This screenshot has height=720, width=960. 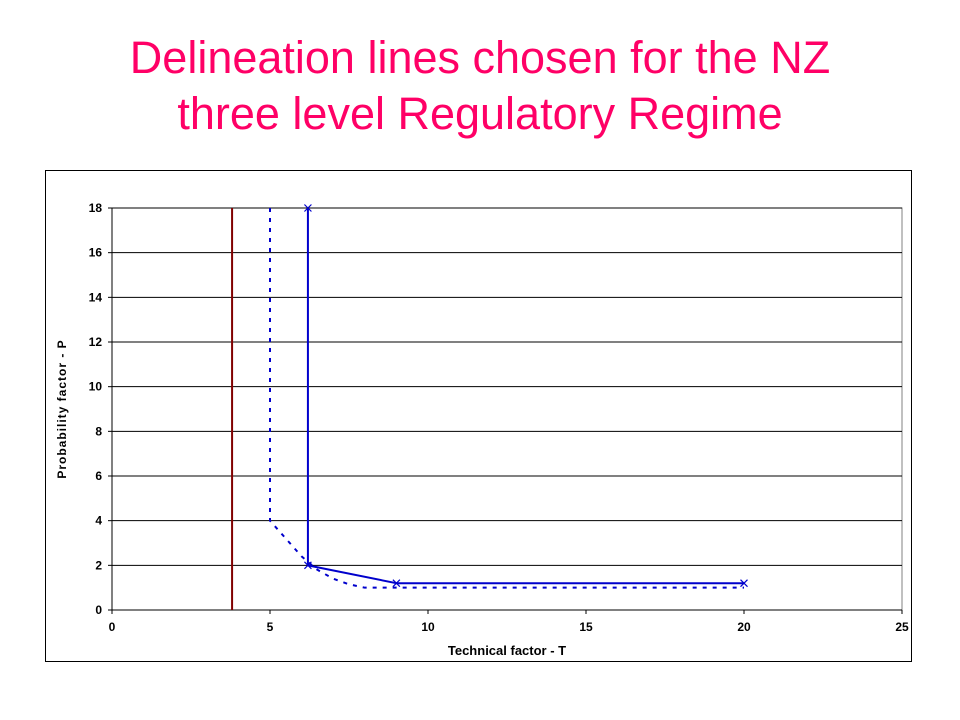 I want to click on y-tick-label-16: 16, so click(x=96, y=253).